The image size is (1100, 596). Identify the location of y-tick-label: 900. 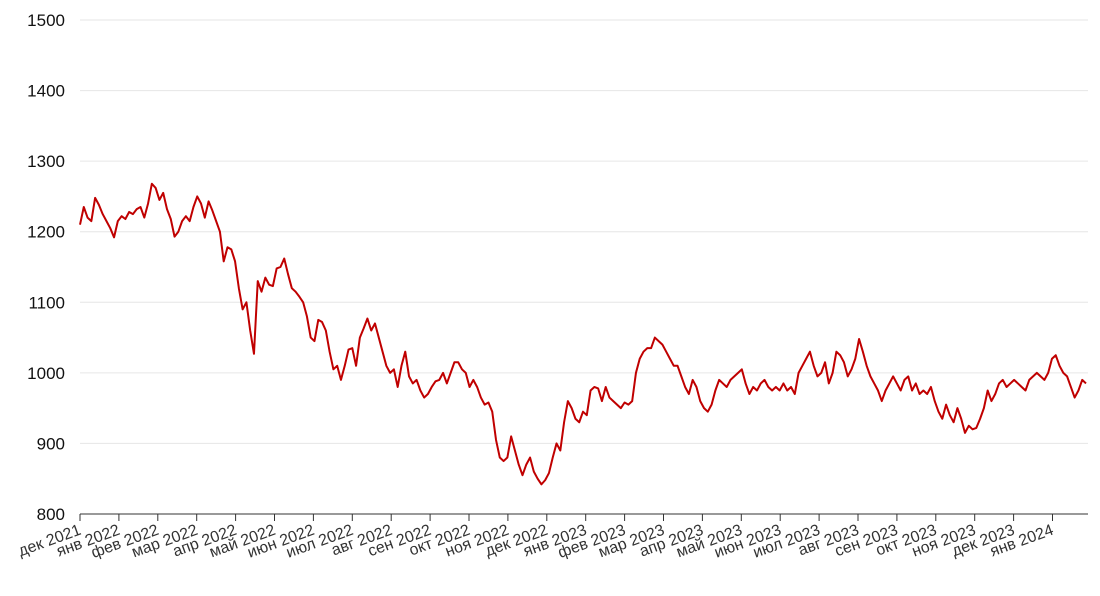
(51, 443).